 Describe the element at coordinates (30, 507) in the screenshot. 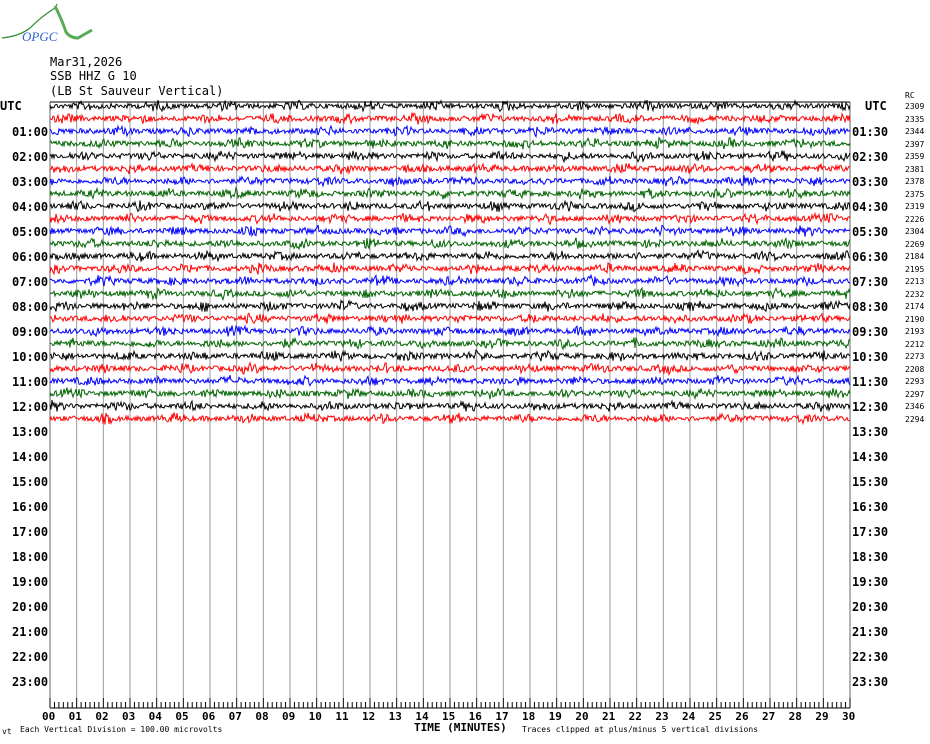

I see `left-hour-label: 16:00` at that location.